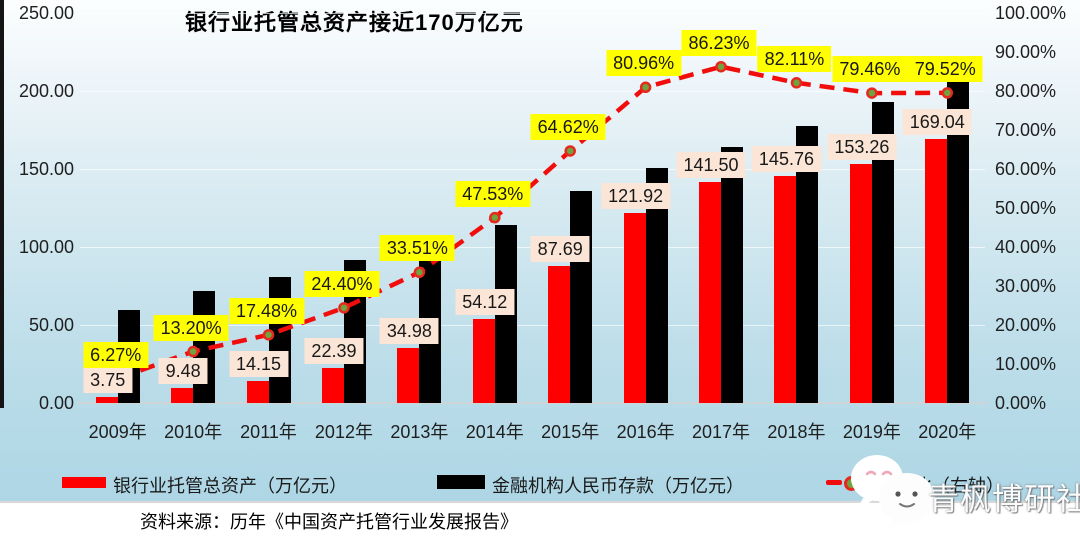 The image size is (1080, 539). What do you see at coordinates (570, 432) in the screenshot?
I see `x-axis-label: 2015年` at bounding box center [570, 432].